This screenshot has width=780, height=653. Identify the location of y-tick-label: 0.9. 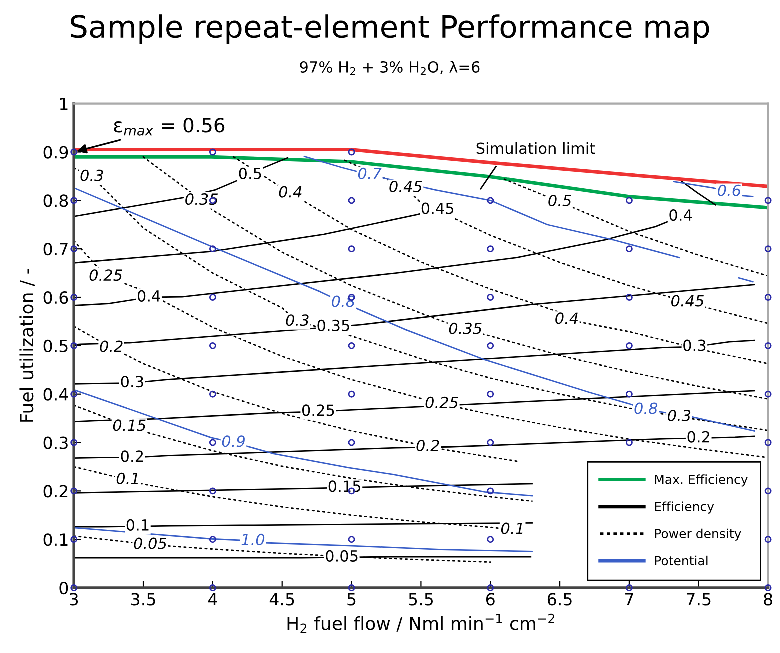
(56, 152).